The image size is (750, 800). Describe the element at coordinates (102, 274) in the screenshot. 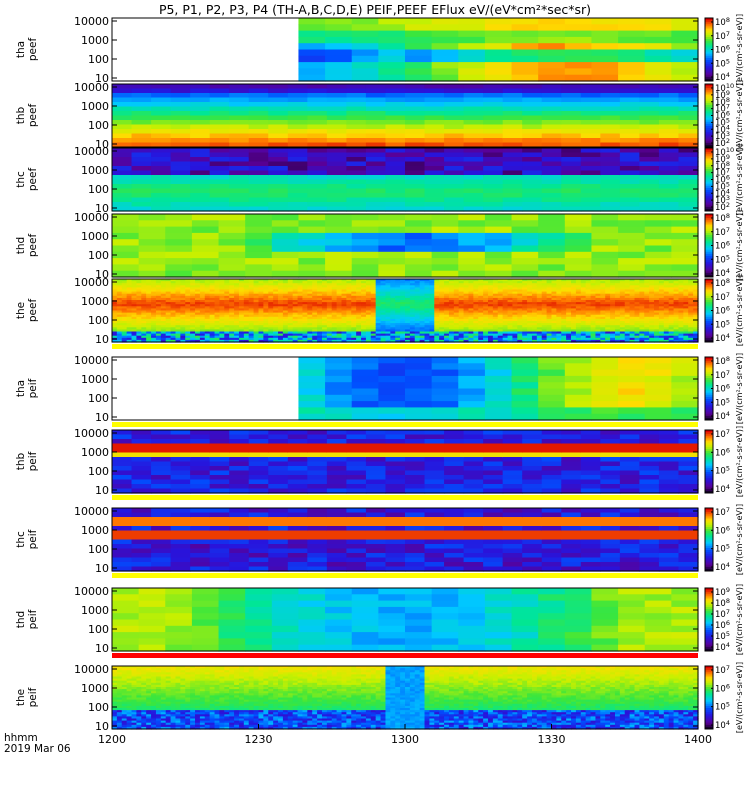

I see `y-tick-label: 10` at that location.